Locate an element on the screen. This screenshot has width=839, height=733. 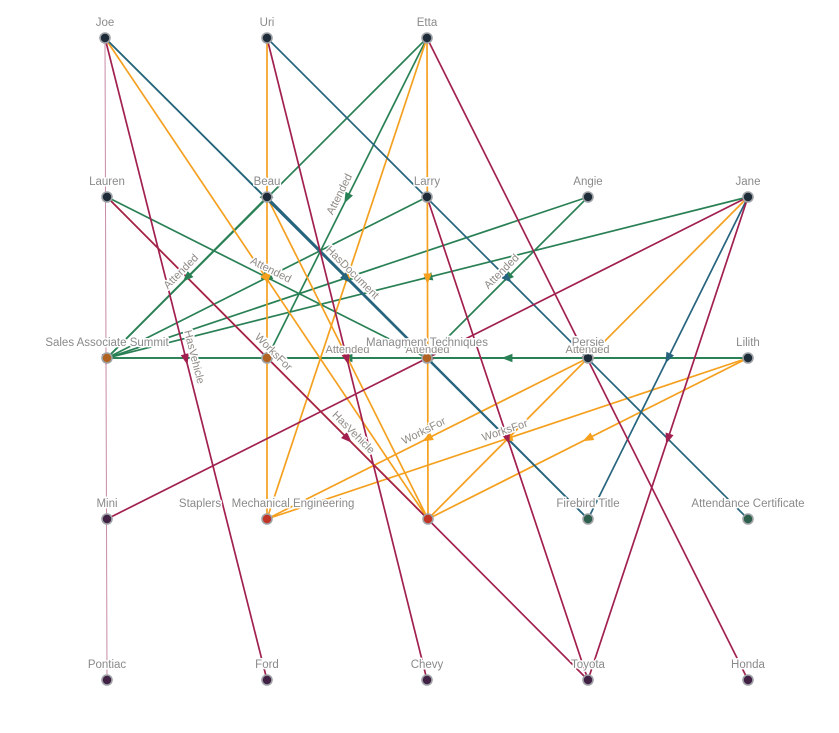
node-label-persie: Persie is located at coordinates (588, 343).